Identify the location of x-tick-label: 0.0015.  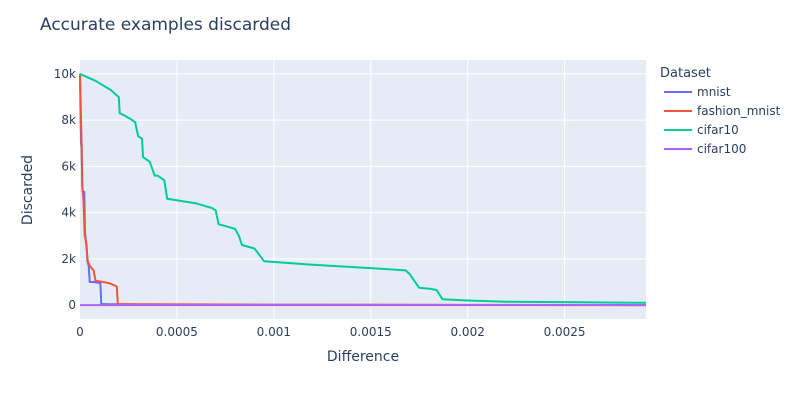
(371, 332).